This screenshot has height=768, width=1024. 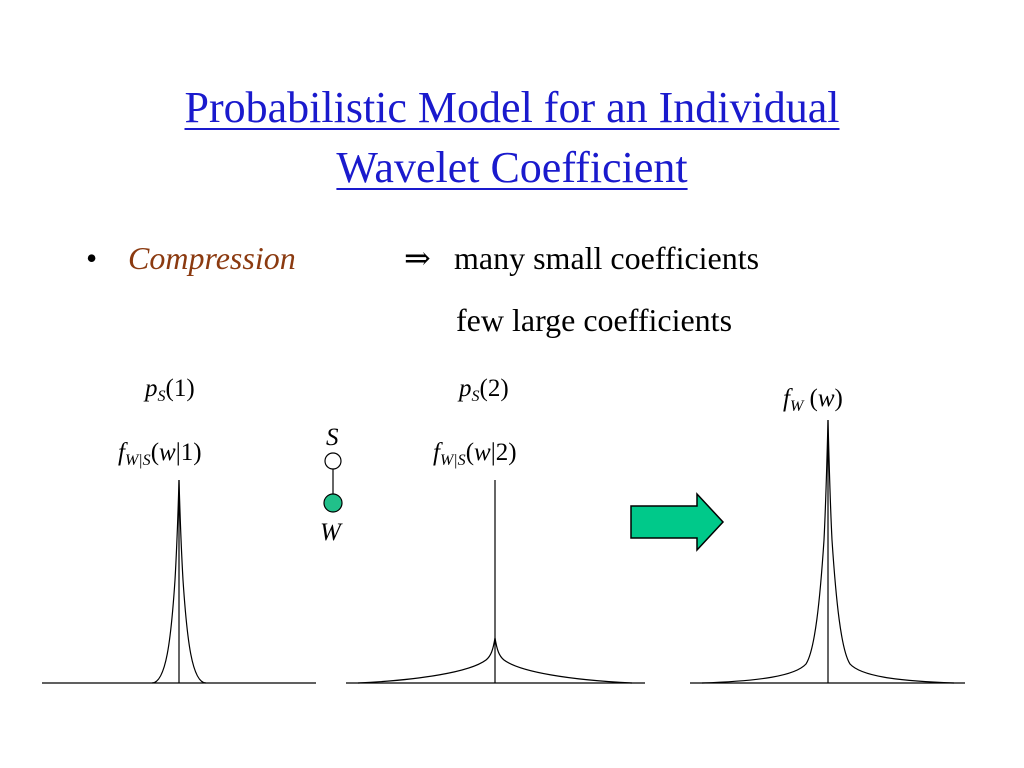 What do you see at coordinates (813, 400) in the screenshot?
I see `label-f-w: fW (w)` at bounding box center [813, 400].